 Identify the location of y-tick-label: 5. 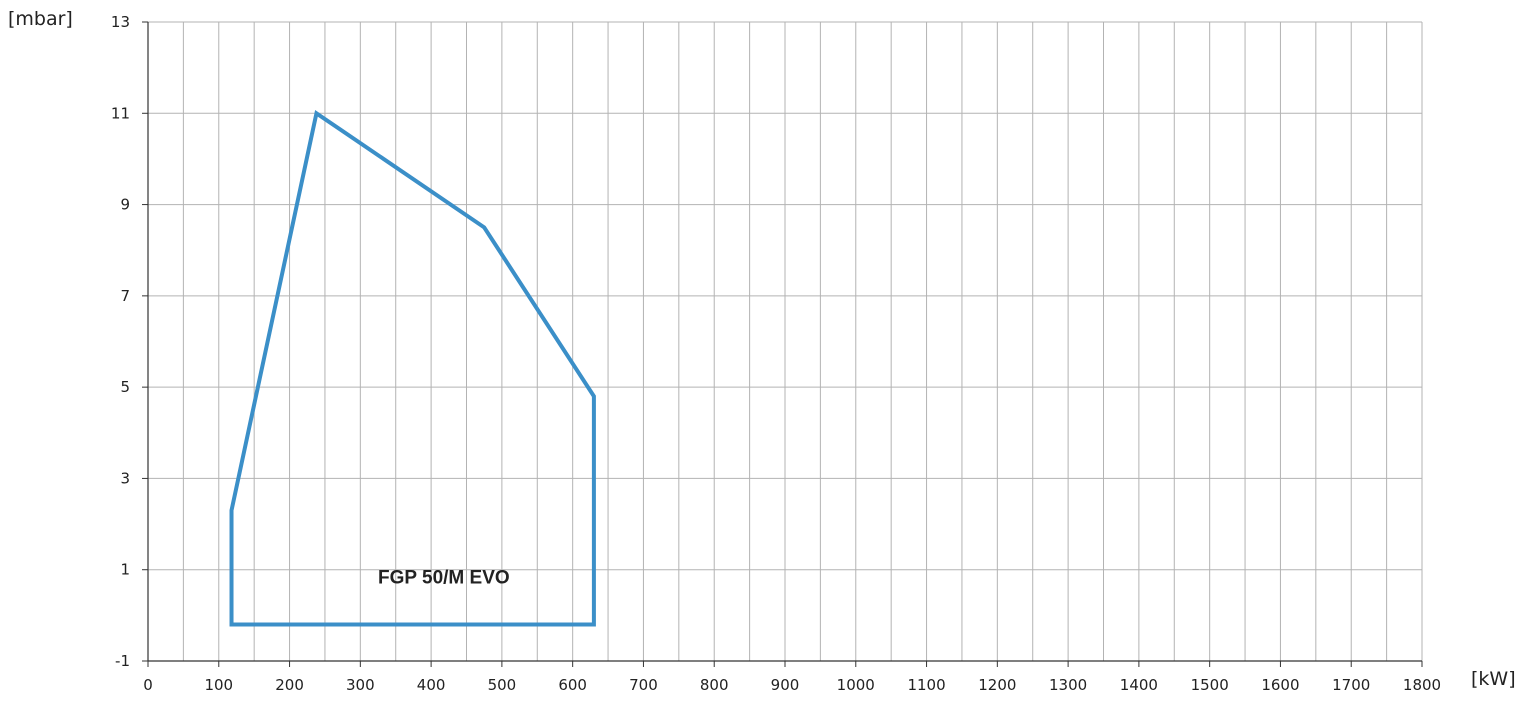
(125, 387).